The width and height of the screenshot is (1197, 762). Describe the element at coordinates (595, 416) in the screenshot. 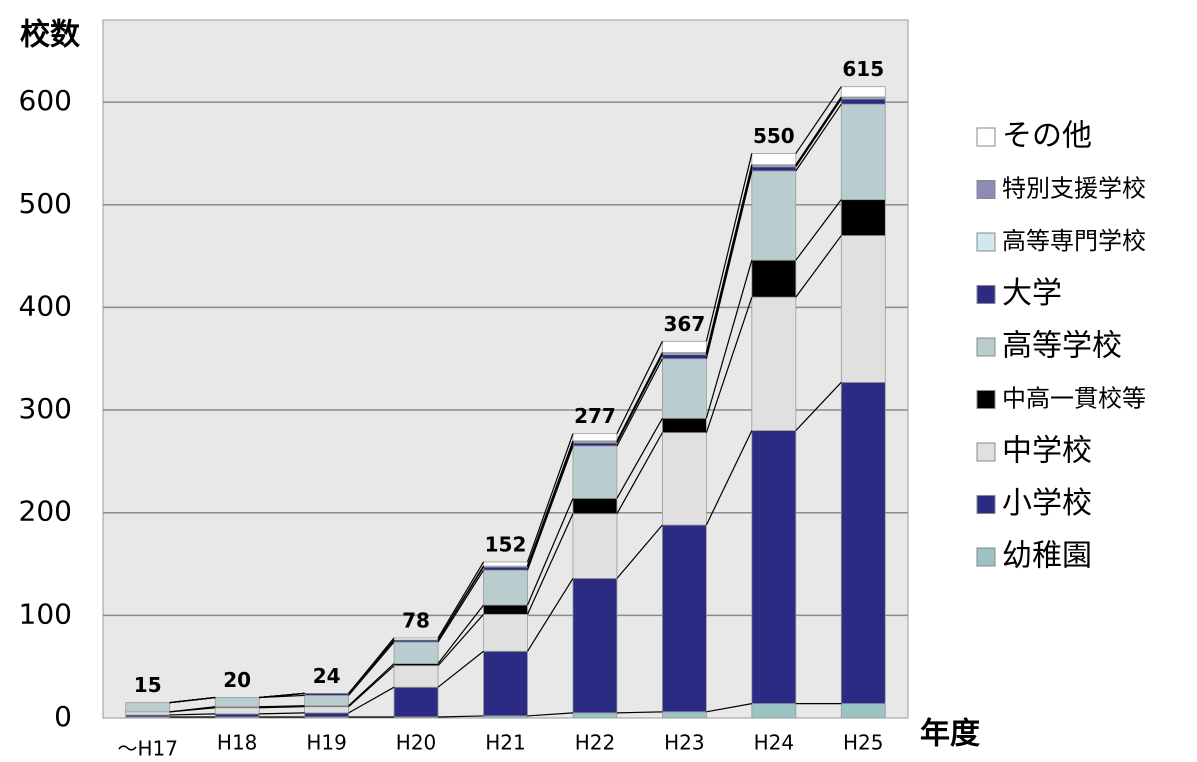

I see `total-label: 277` at that location.